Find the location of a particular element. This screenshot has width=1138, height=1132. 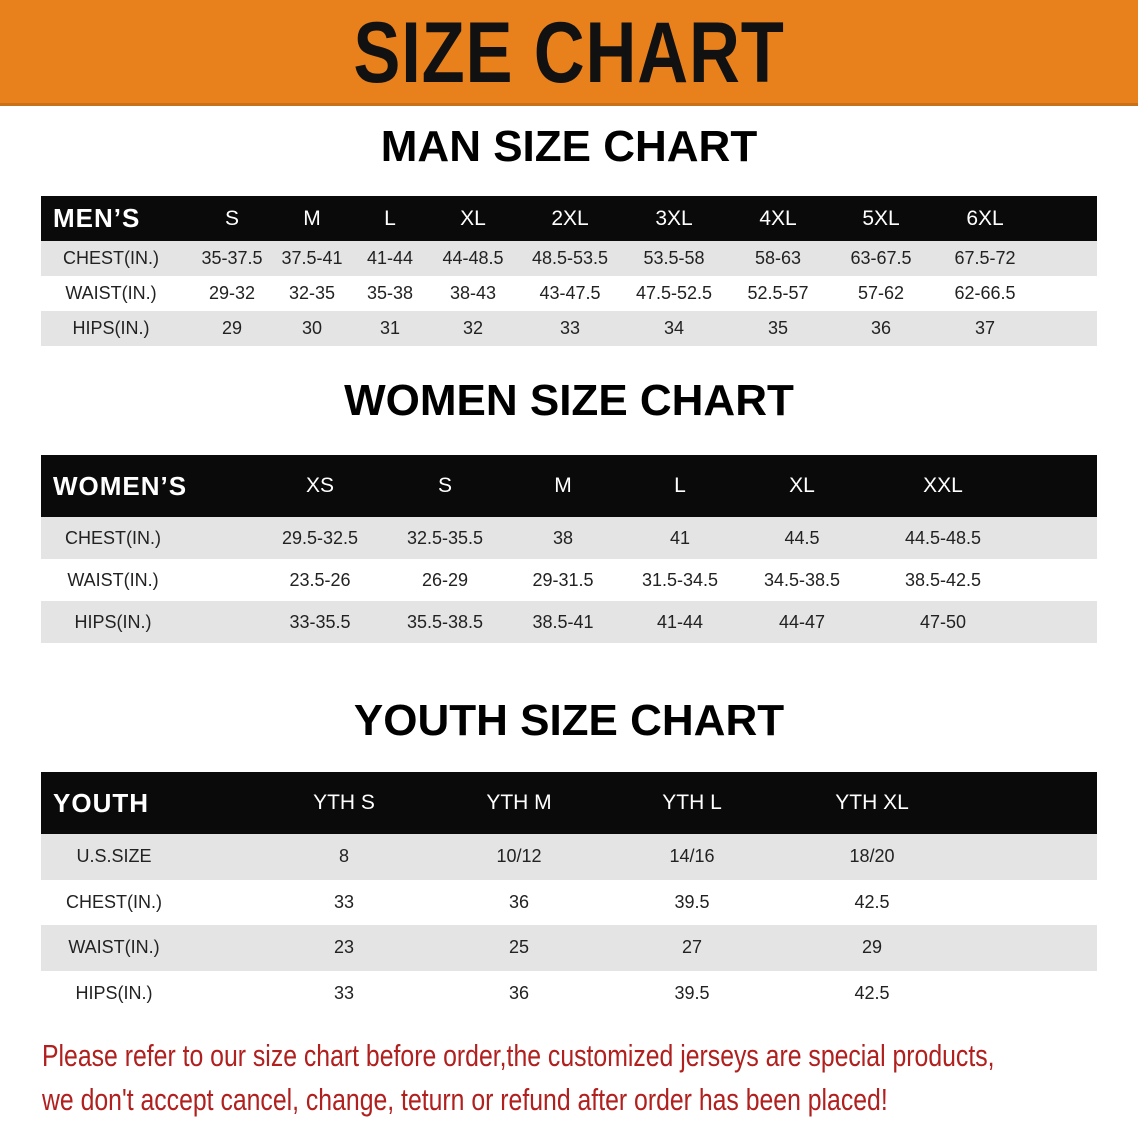

measurement-cell: 47.5-52.5 is located at coordinates (674, 293).